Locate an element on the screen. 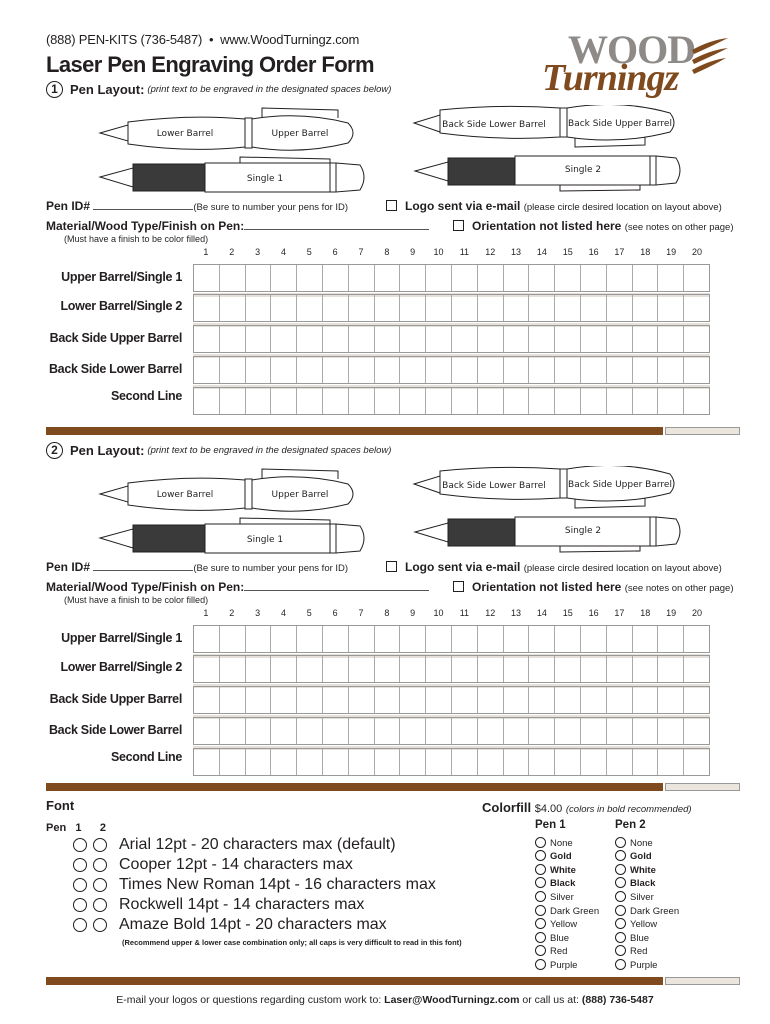  colorfill-pen2-radio is located at coordinates (620, 964).